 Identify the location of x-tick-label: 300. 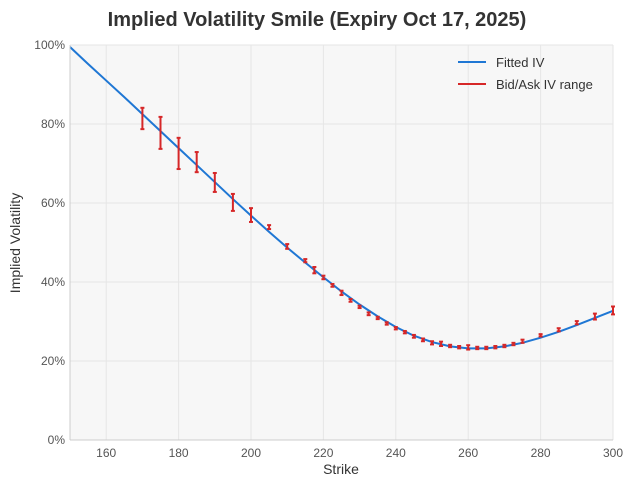
(613, 453).